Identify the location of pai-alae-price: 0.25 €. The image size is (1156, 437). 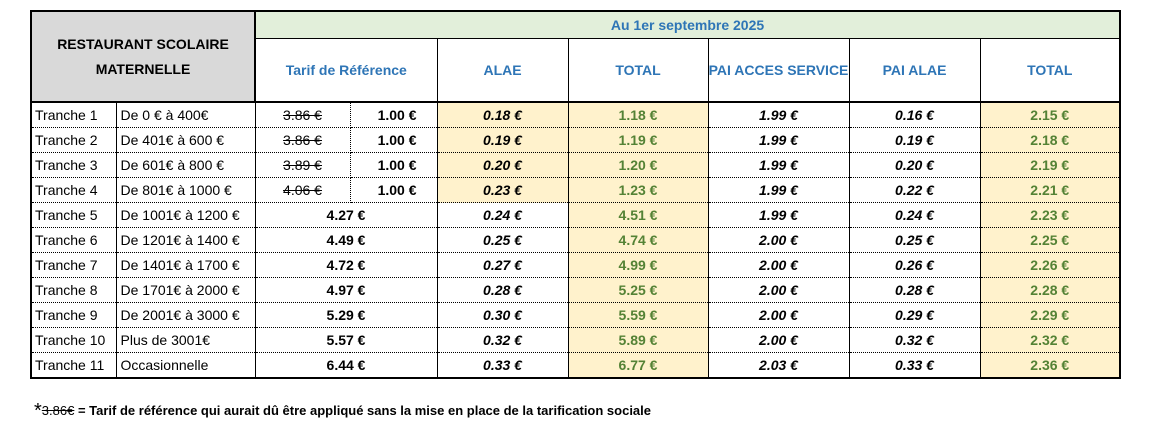
(915, 240).